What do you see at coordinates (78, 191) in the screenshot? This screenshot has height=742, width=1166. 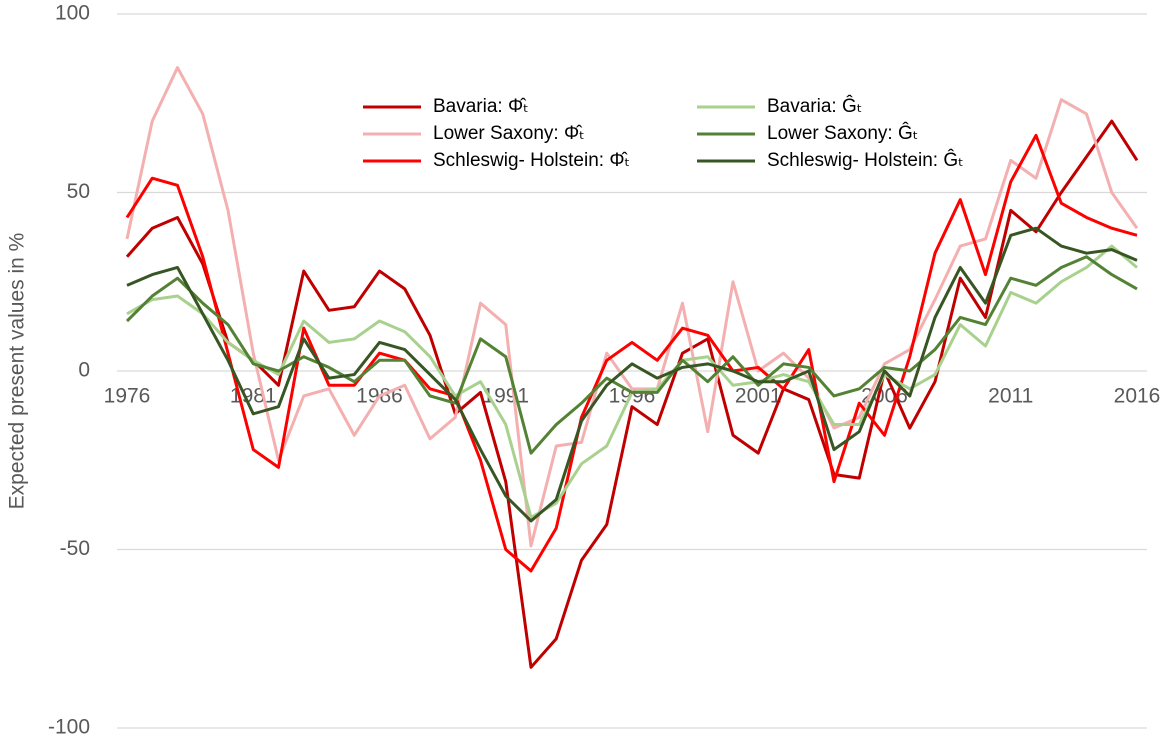 I see `y-tick-label: 50` at bounding box center [78, 191].